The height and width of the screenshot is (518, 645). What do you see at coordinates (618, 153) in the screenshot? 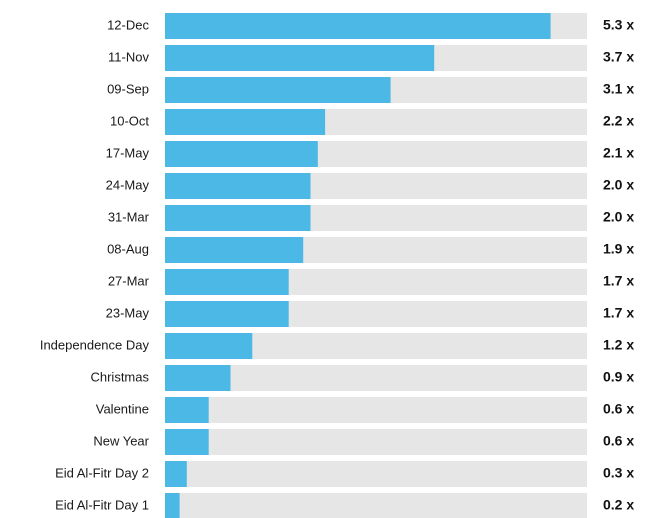
I see `value-label: 2.1 x` at bounding box center [618, 153].